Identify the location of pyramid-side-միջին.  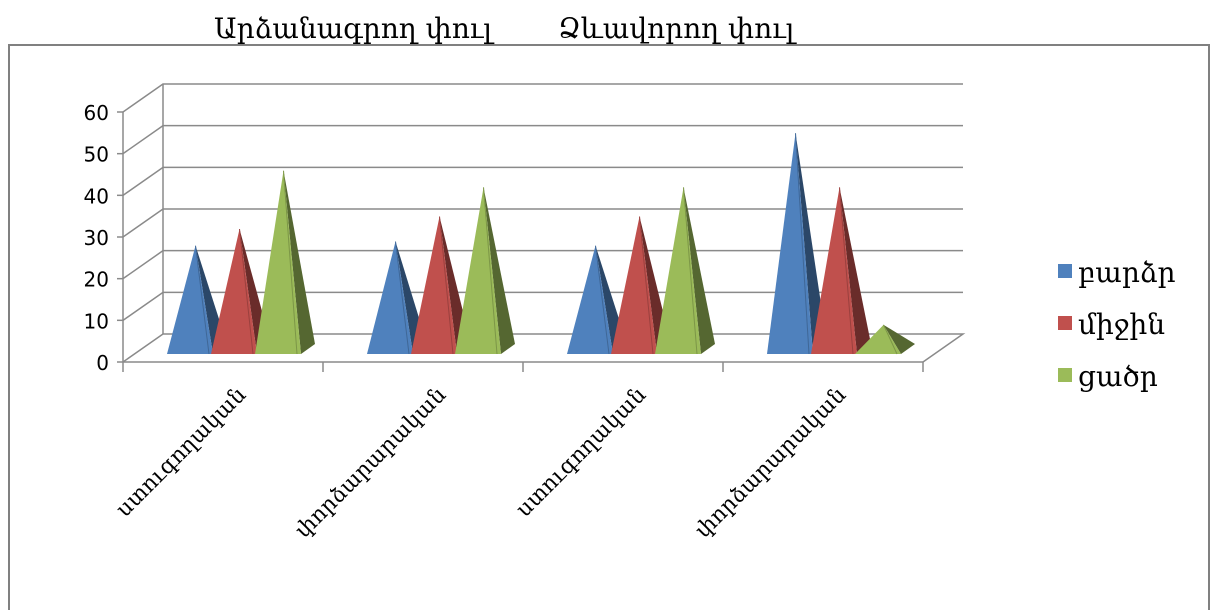
(855, 270).